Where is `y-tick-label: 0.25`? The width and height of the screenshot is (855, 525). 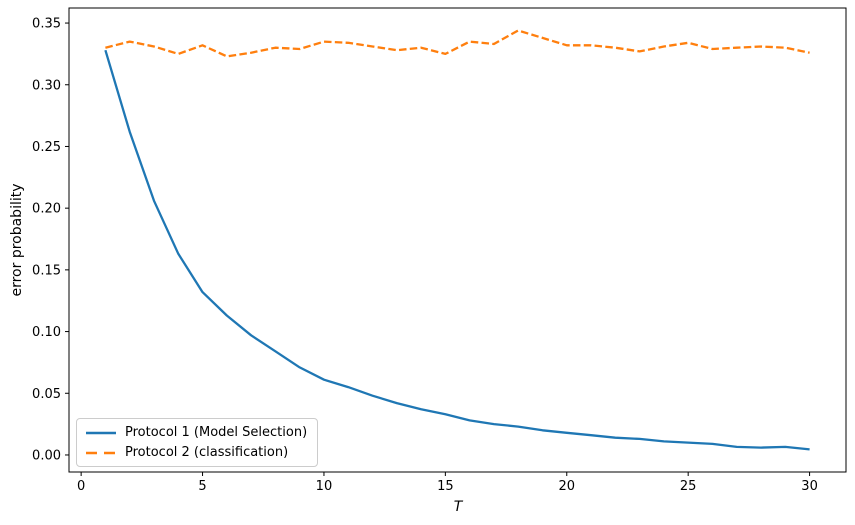
y-tick-label: 0.25 is located at coordinates (46, 147).